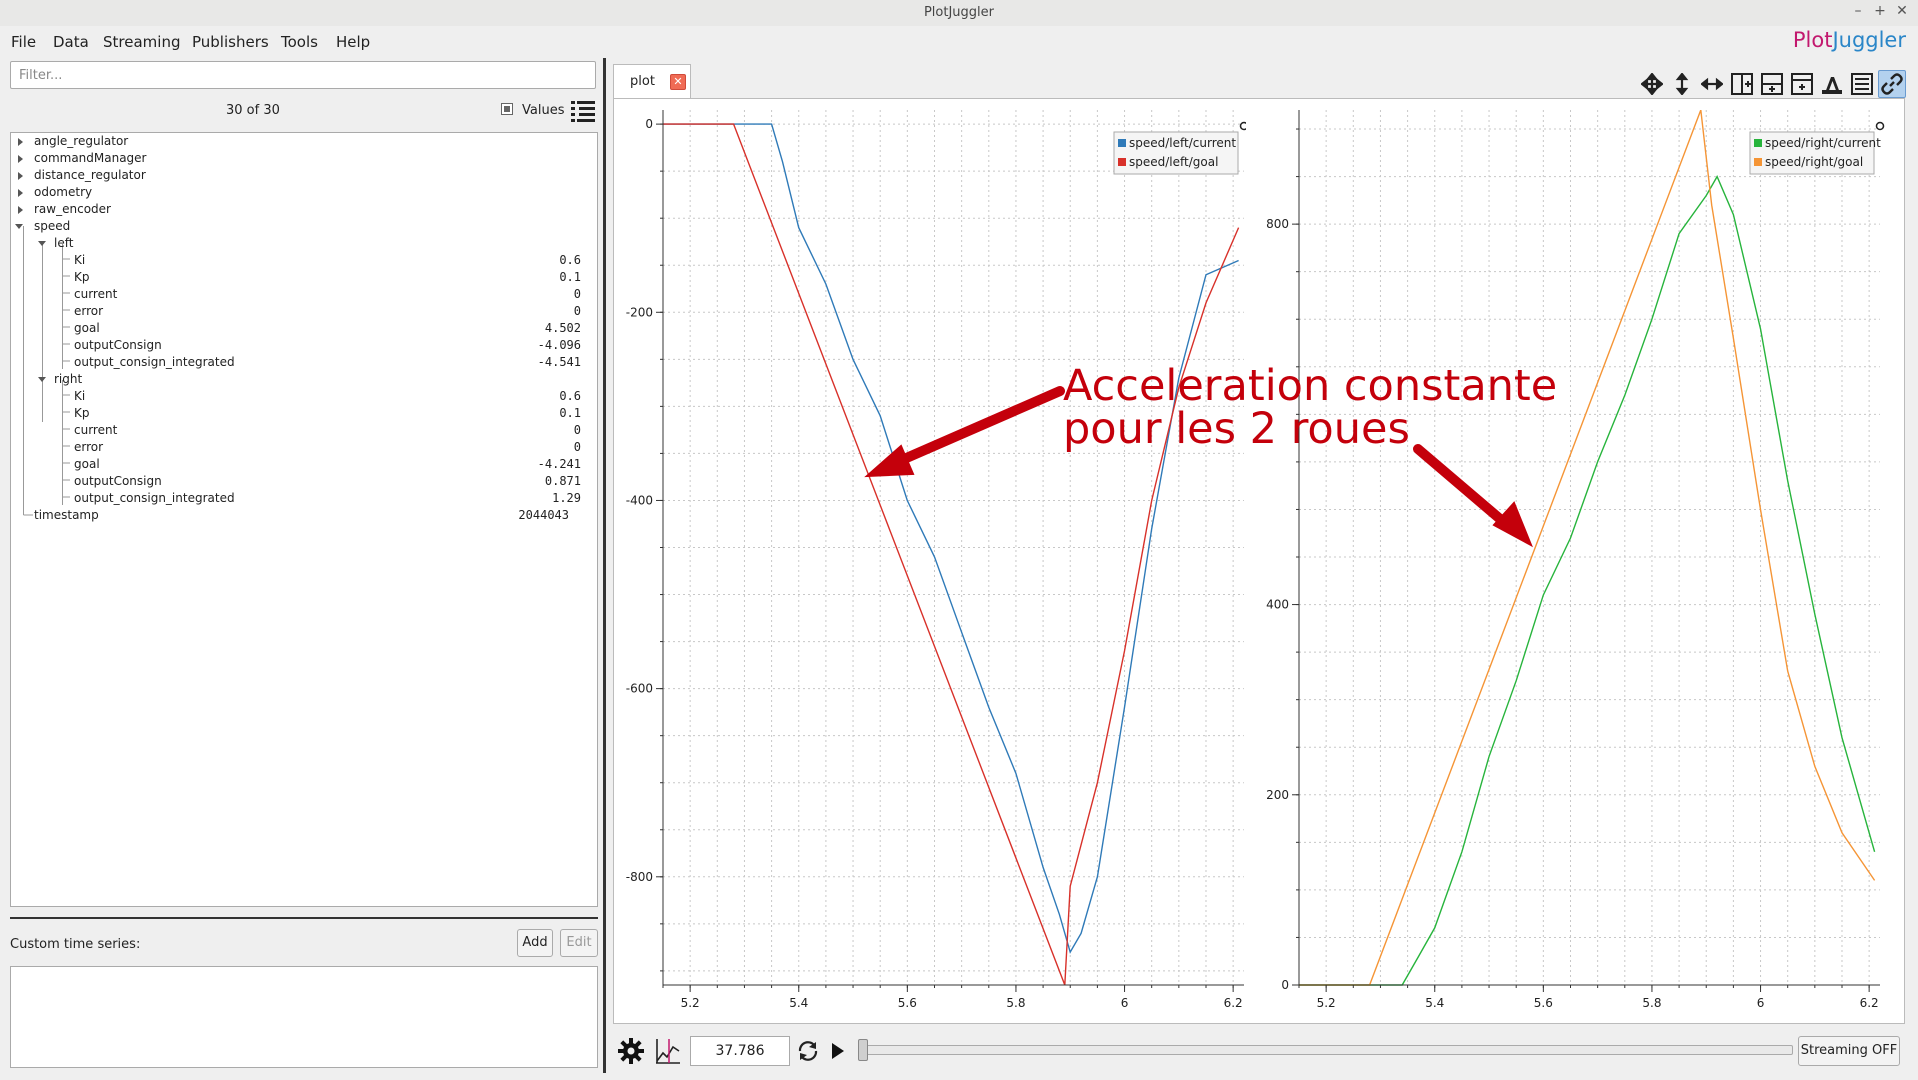 This screenshot has width=1918, height=1080. What do you see at coordinates (1233, 1003) in the screenshot?
I see `x-tick-label: 6.2` at bounding box center [1233, 1003].